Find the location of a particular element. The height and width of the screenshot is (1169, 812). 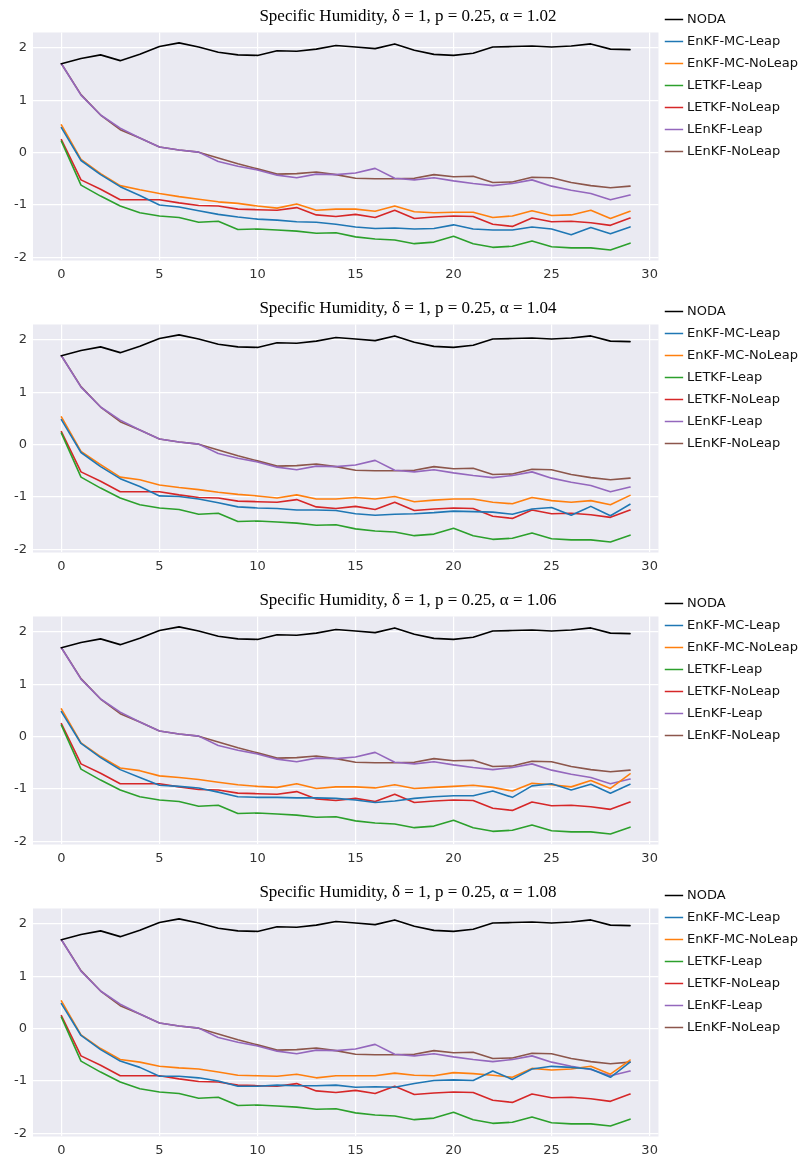

chart-title: Specific Humidity, δ = 1, p = 0.25, α = 1.02 is located at coordinates (408, 15).